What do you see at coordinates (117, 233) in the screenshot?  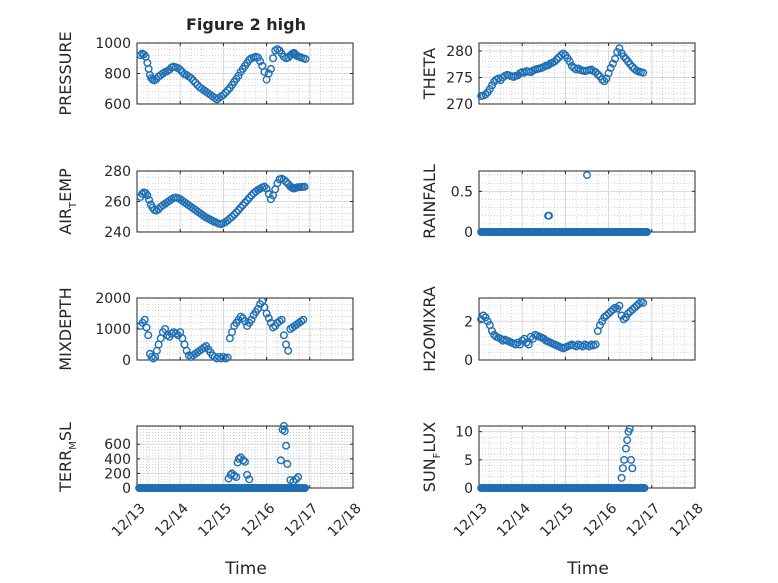 I see `y-tick-label: 240` at bounding box center [117, 233].